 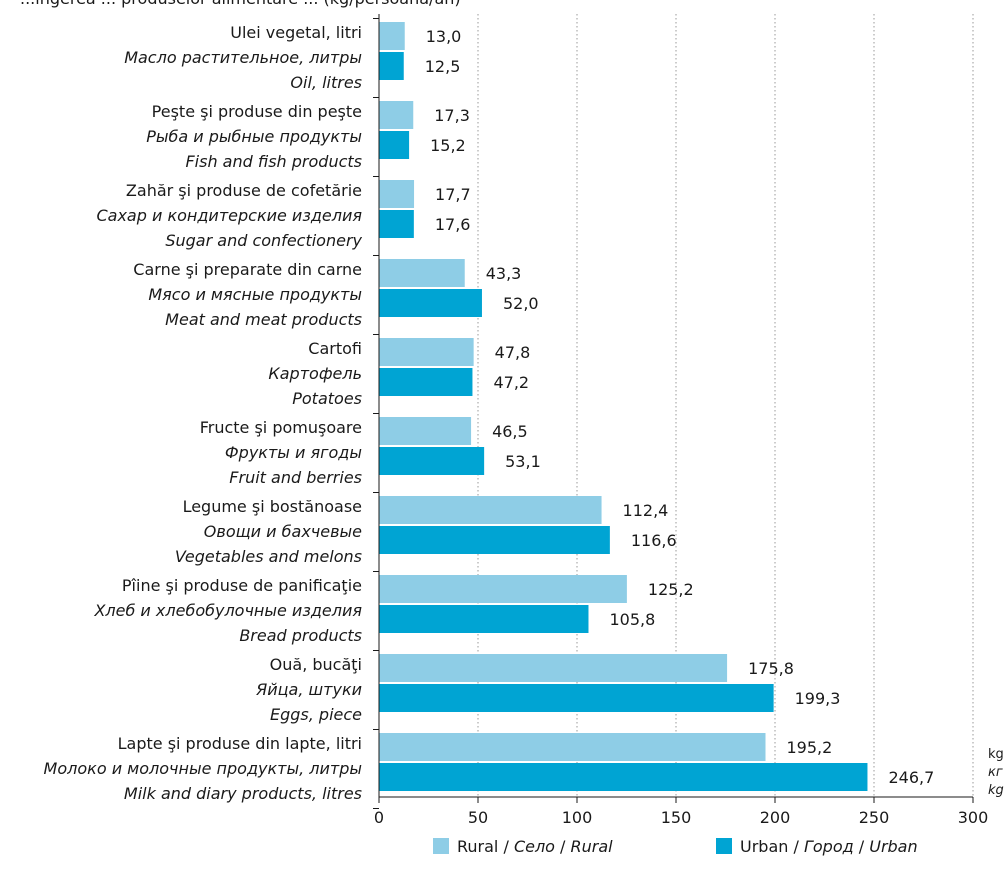 What do you see at coordinates (724, 846) in the screenshot?
I see `legend-swatch-urban` at bounding box center [724, 846].